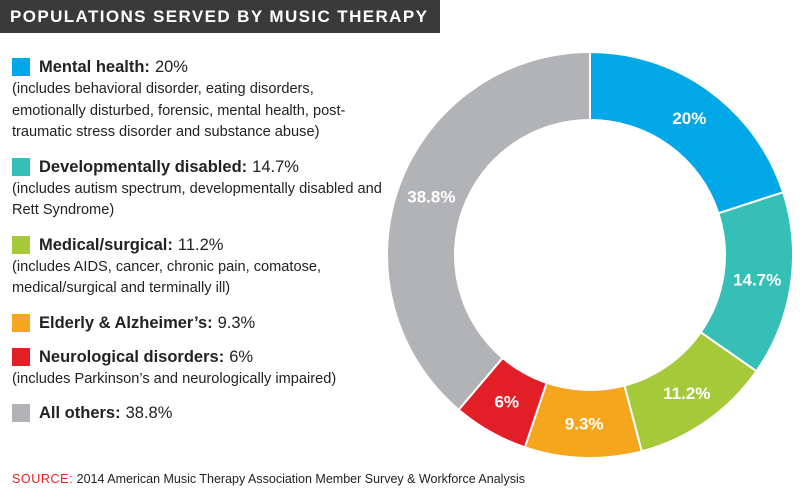 This screenshot has height=500, width=800. I want to click on chart-title: POPULATIONS SERVED BY MUSIC THERAPY, so click(220, 16).